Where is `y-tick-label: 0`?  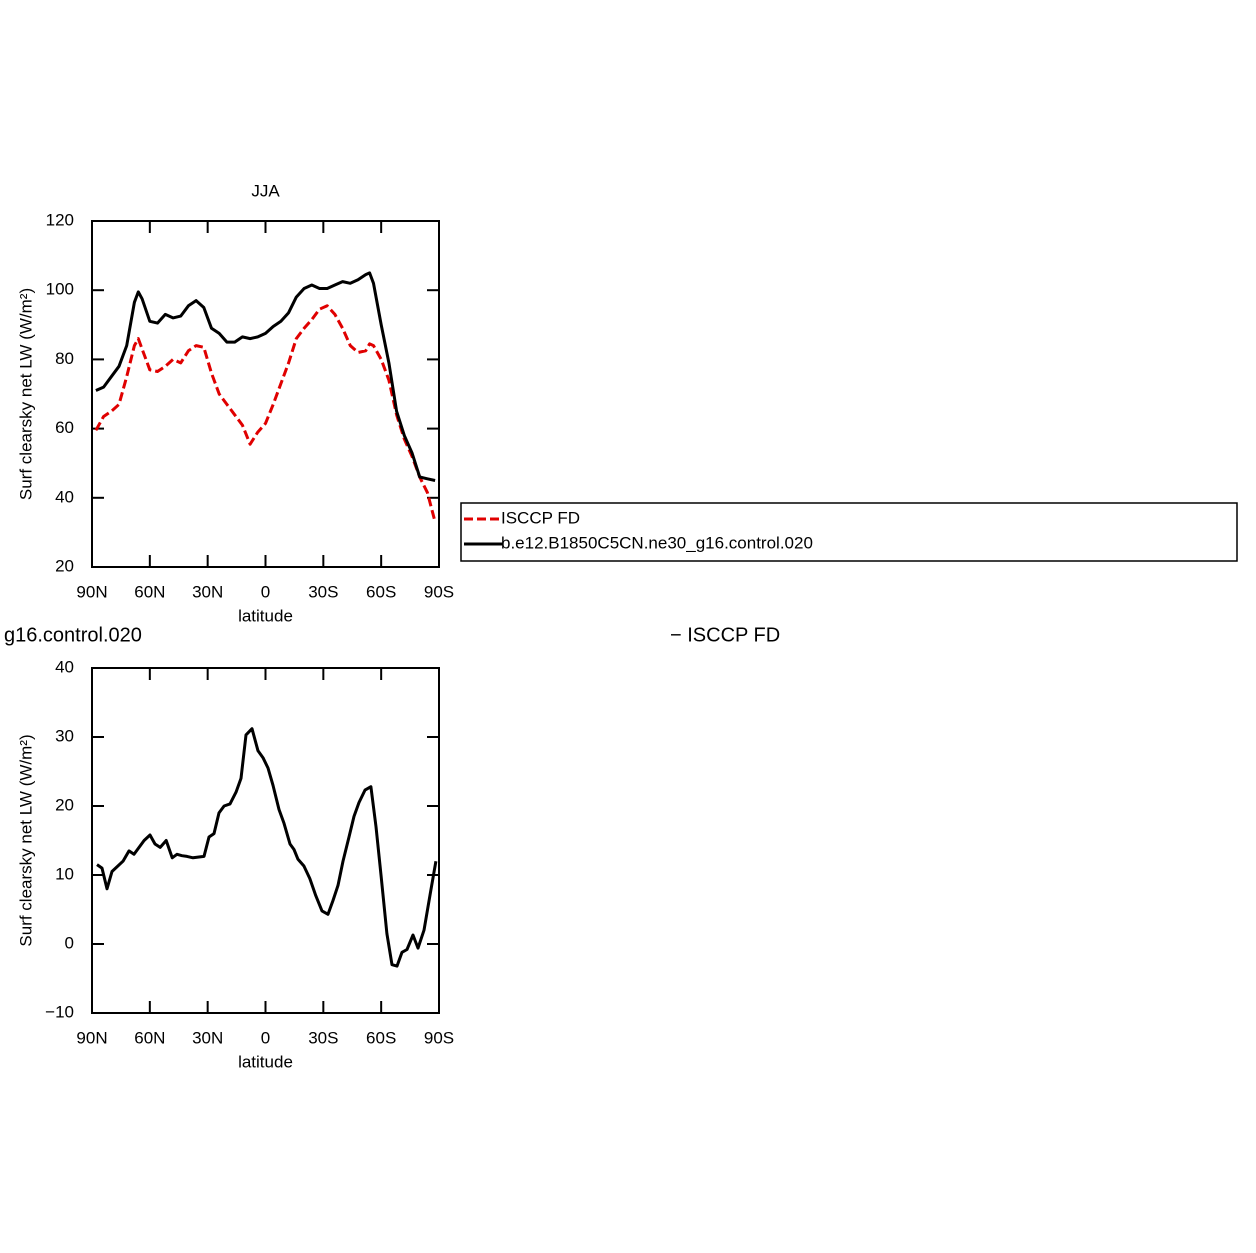 y-tick-label: 0 is located at coordinates (69, 942).